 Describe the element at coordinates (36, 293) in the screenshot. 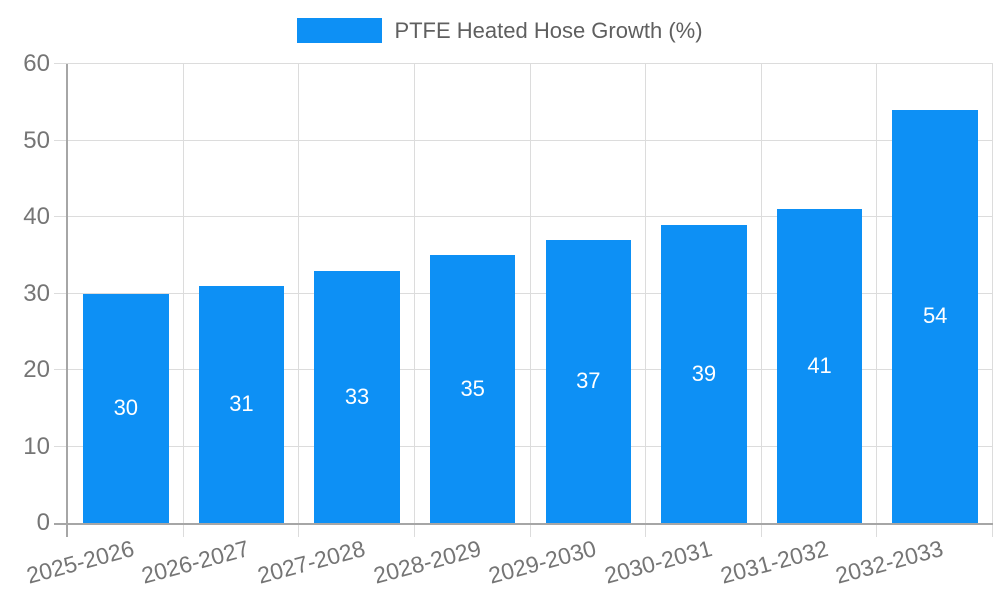

I see `y-tick-label: 30` at that location.